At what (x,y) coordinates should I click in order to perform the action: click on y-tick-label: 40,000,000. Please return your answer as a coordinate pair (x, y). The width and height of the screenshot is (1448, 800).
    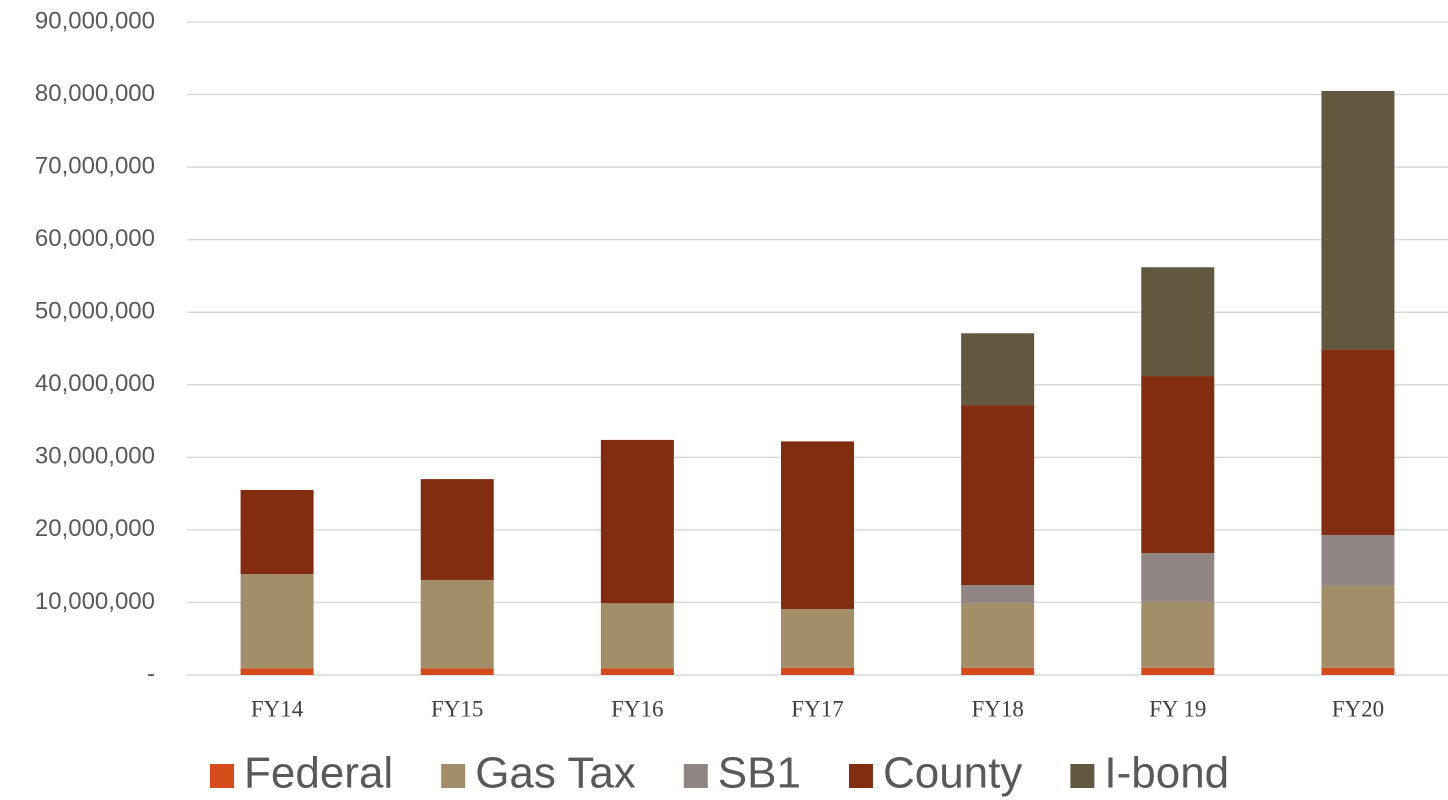
    Looking at the image, I should click on (95, 383).